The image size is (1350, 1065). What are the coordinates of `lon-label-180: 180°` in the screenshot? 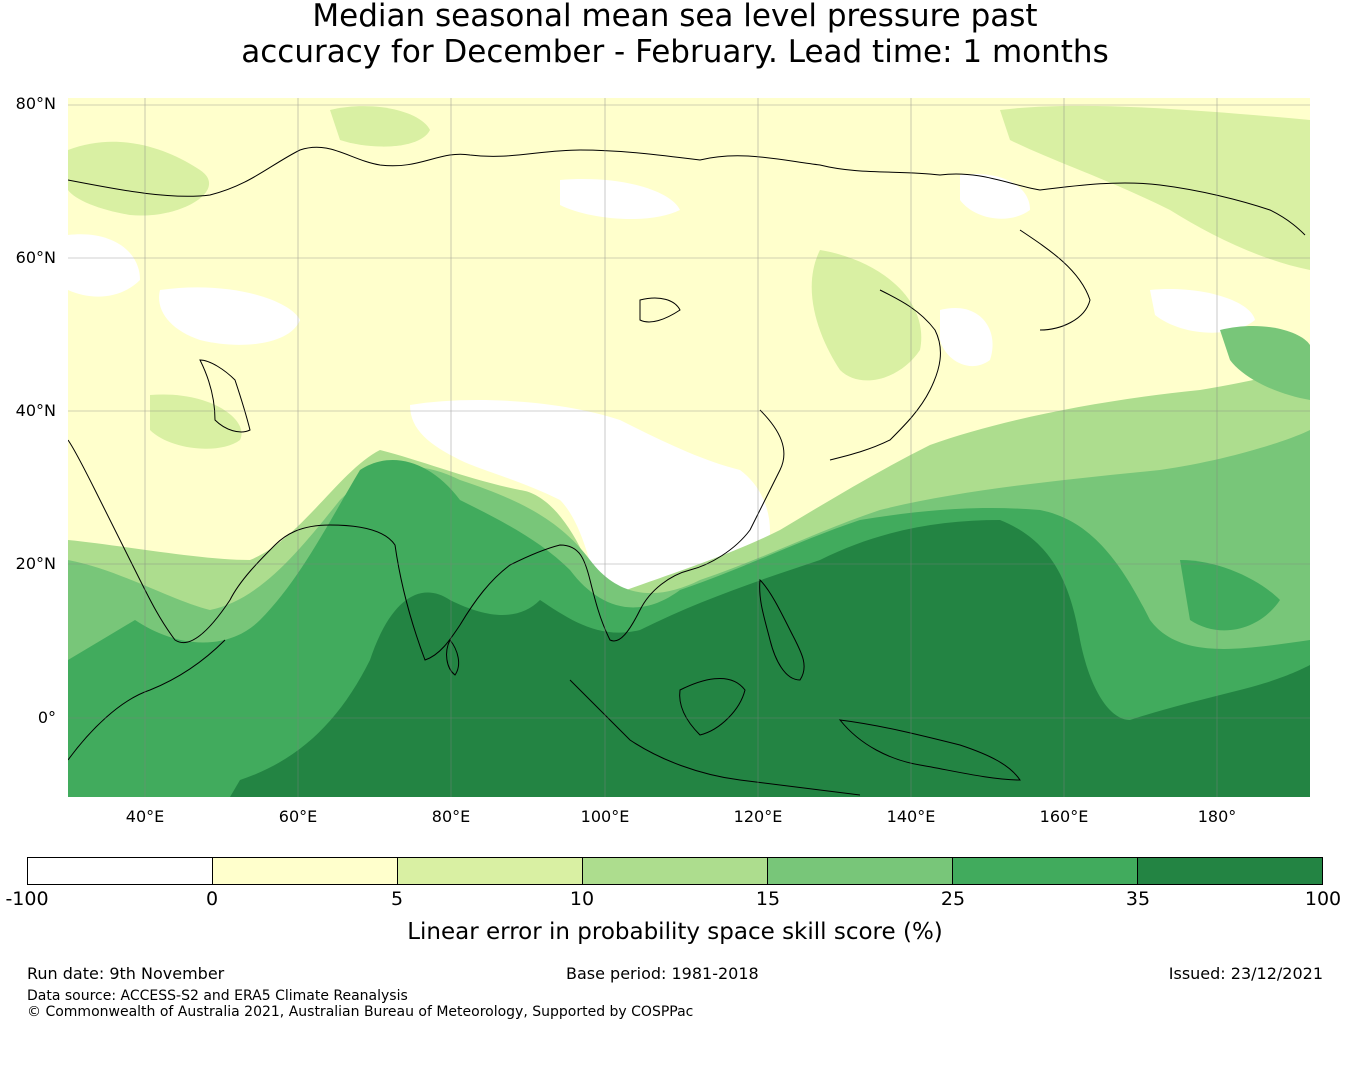 It's located at (1217, 816).